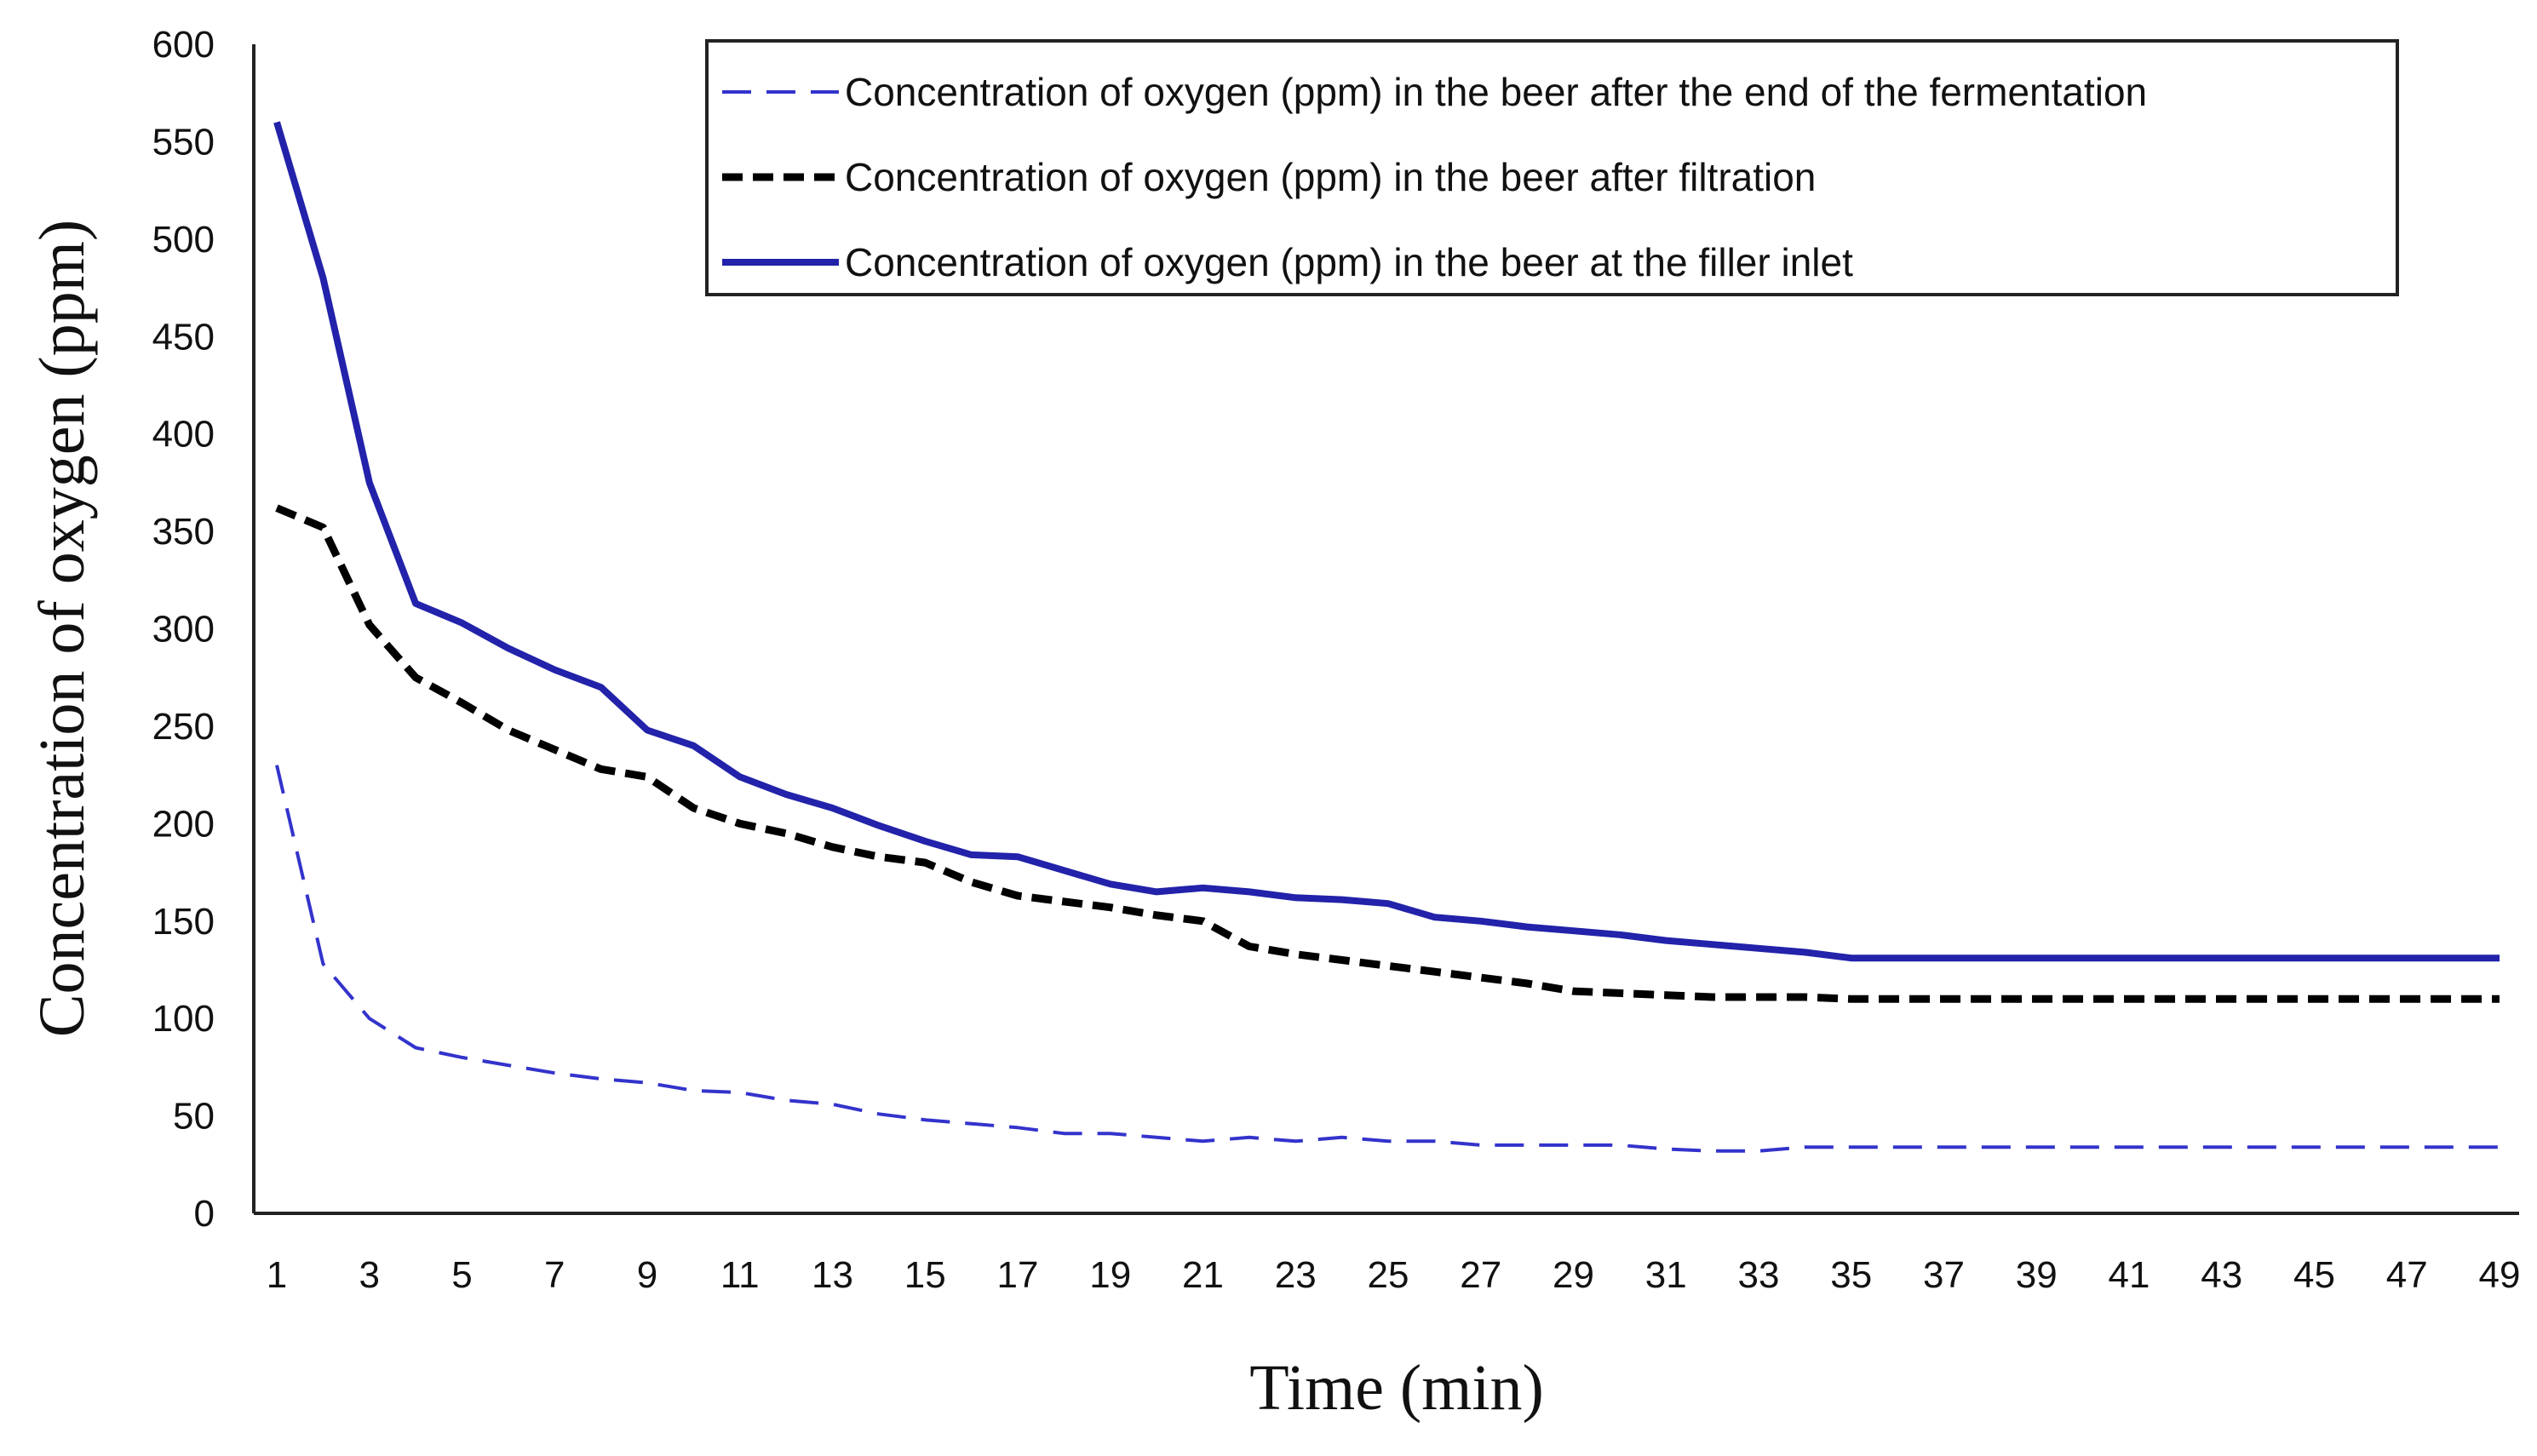  Describe the element at coordinates (2407, 1275) in the screenshot. I see `x-tick-label: 47` at that location.